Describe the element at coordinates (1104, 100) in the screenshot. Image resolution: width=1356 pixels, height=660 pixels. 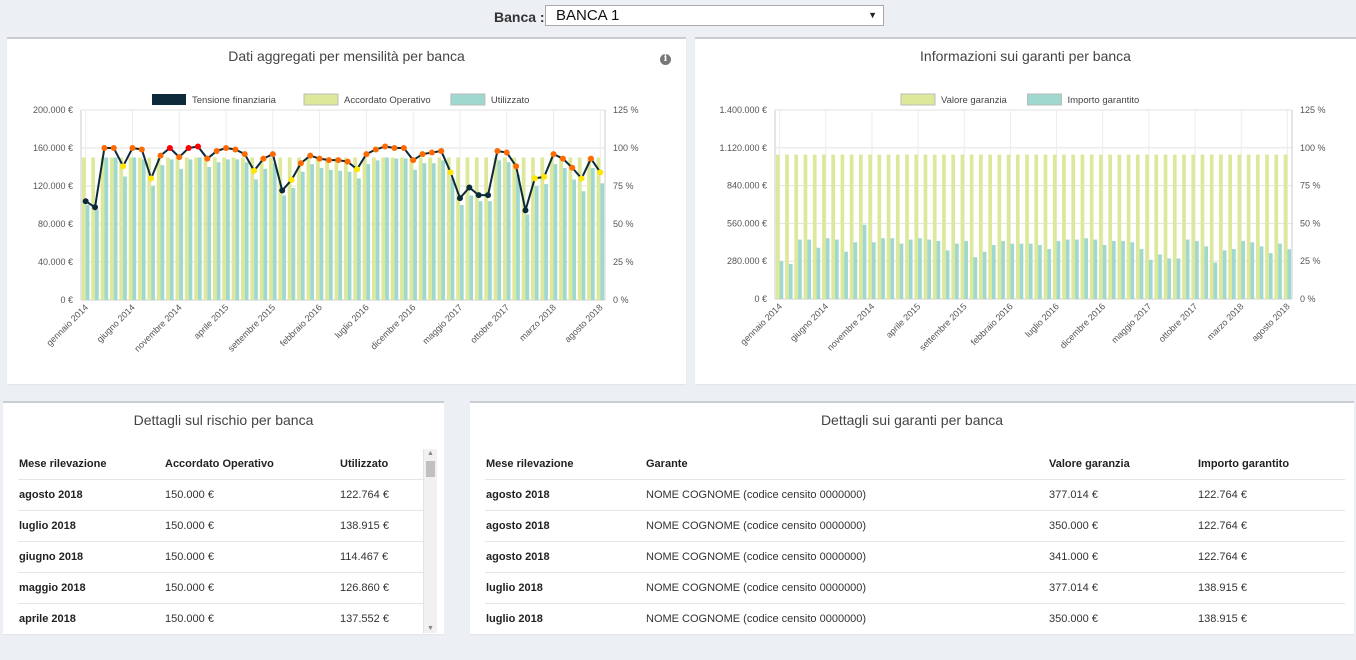
I see `legend-label: Importo garantito` at that location.